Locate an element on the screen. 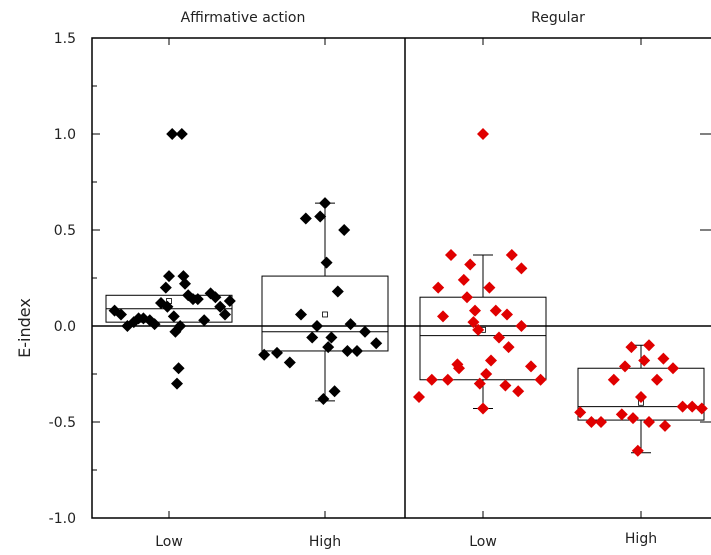 Image resolution: width=711 pixels, height=555 pixels. panel-title: Affirmative action is located at coordinates (243, 18).